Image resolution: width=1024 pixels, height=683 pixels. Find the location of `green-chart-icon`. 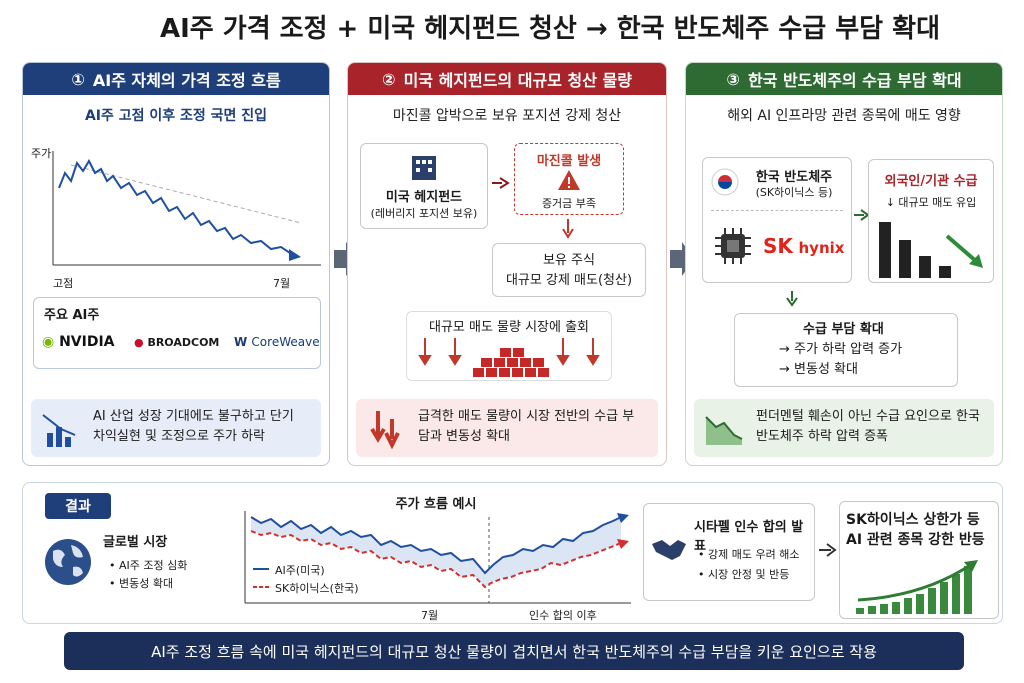

green-chart-icon is located at coordinates (724, 430).